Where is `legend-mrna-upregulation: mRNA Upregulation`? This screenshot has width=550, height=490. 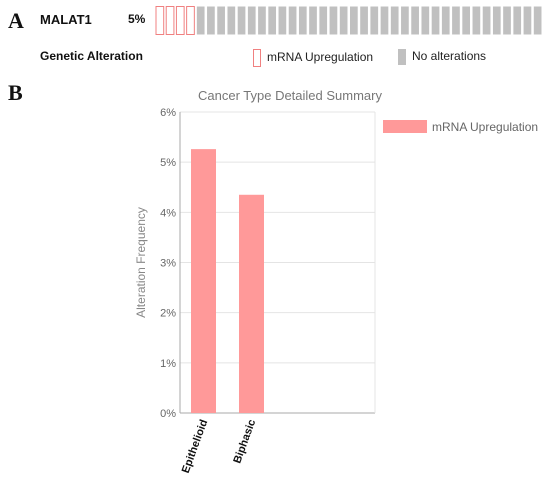 legend-mrna-upregulation: mRNA Upregulation is located at coordinates (313, 58).